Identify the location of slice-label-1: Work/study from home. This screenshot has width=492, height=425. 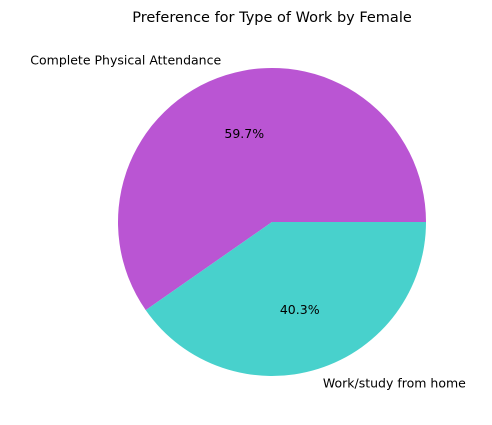
(394, 383).